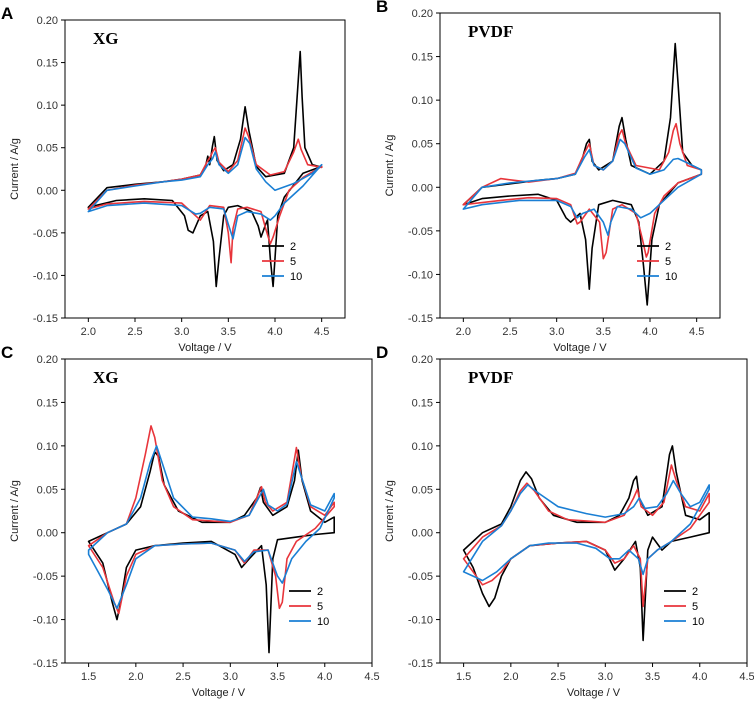 The width and height of the screenshot is (754, 704). I want to click on panel-letter: B, so click(382, 8).